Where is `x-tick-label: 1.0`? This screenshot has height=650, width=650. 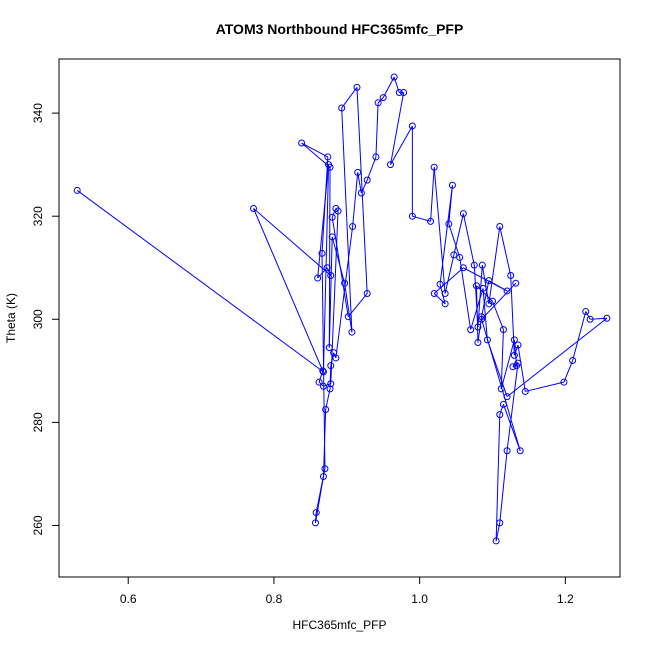
x-tick-label: 1.0 is located at coordinates (419, 599).